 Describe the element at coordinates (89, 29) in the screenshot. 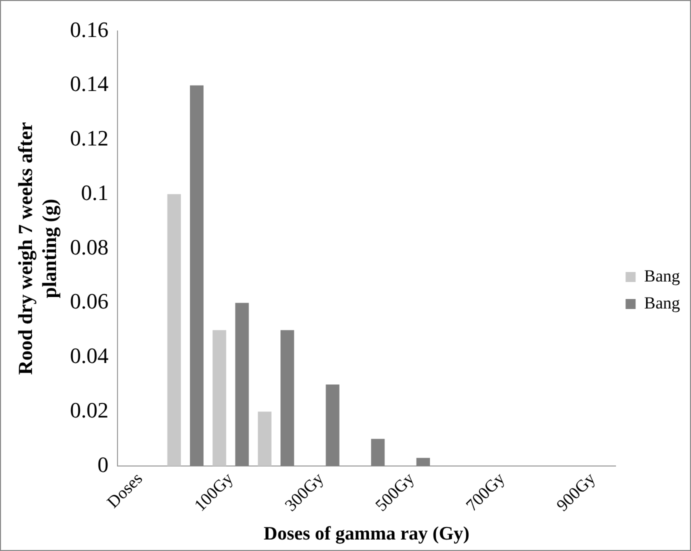

I see `y-tick-label: 0.16` at that location.